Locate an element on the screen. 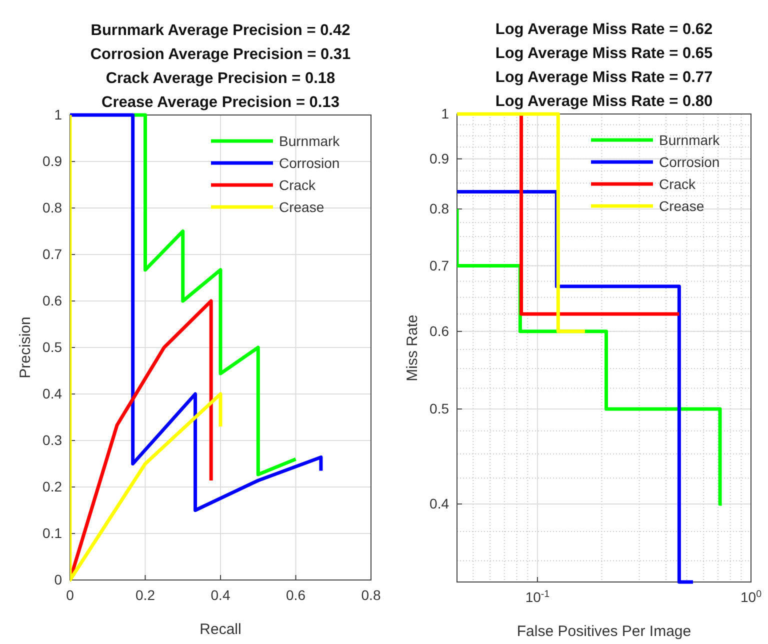  x-tick-label: 0.6 is located at coordinates (296, 595).